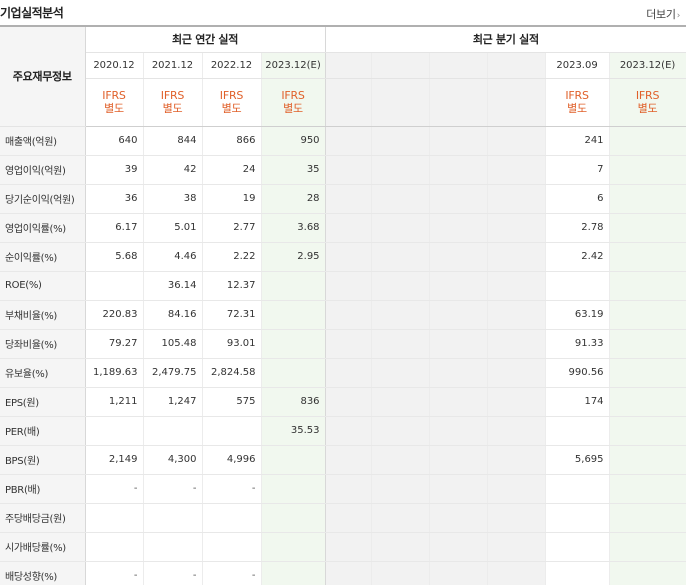 This screenshot has width=686, height=585. I want to click on cell-annual-2: 12.37, so click(232, 286).